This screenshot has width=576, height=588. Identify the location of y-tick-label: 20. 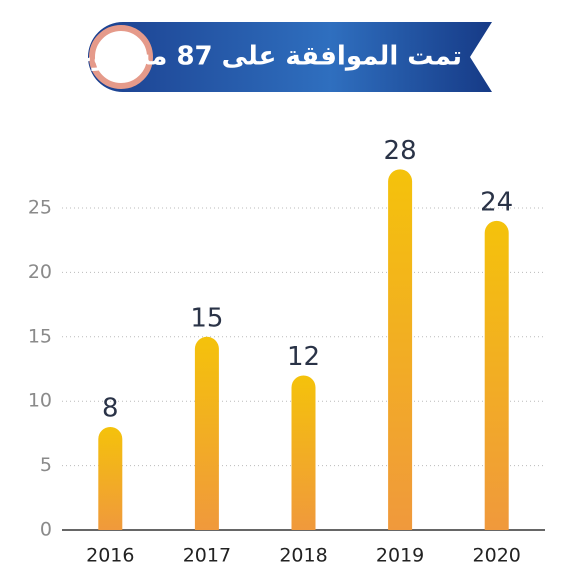
(40, 272).